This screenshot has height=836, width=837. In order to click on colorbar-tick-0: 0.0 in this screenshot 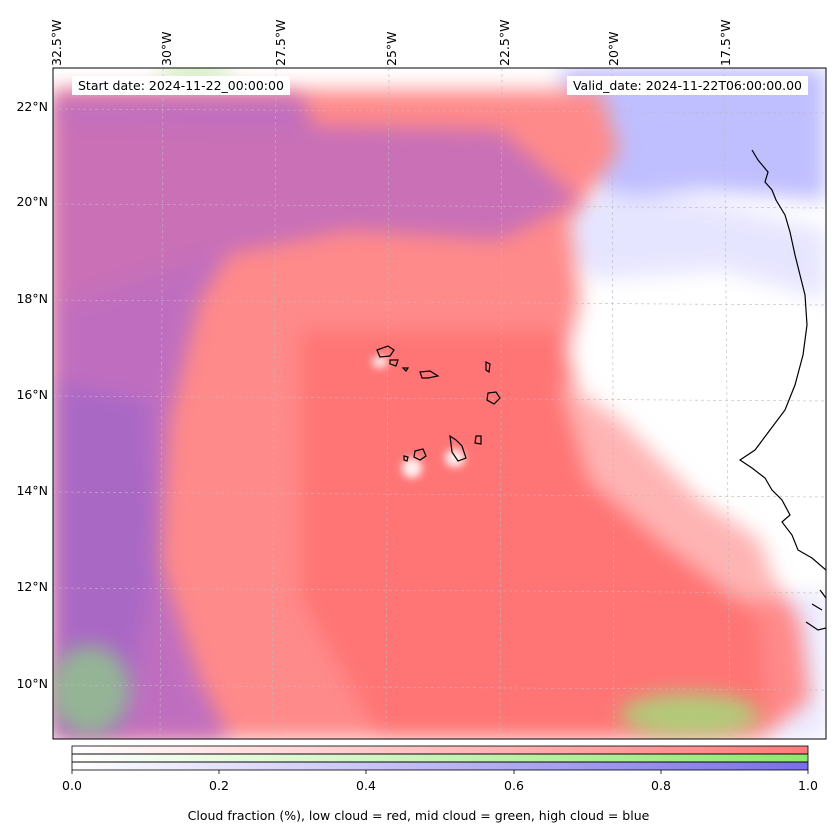, I will do `click(72, 785)`.